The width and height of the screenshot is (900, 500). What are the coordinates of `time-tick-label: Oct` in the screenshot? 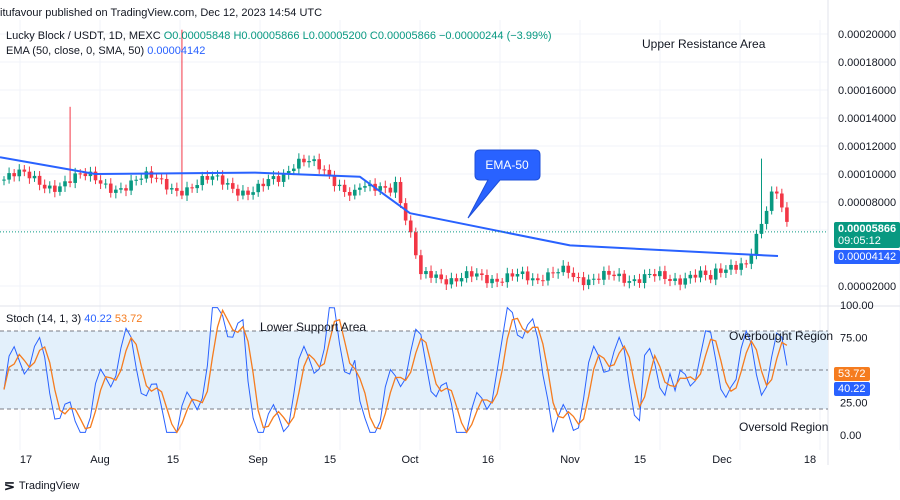 It's located at (409, 460).